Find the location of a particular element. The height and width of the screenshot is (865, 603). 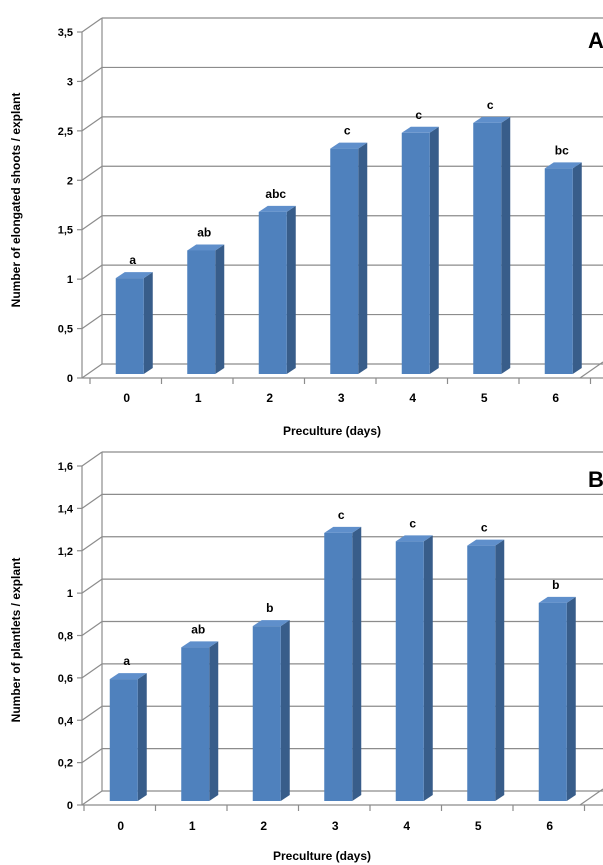

chart-b-x-axis-title: Preculture (days) is located at coordinates (322, 856).